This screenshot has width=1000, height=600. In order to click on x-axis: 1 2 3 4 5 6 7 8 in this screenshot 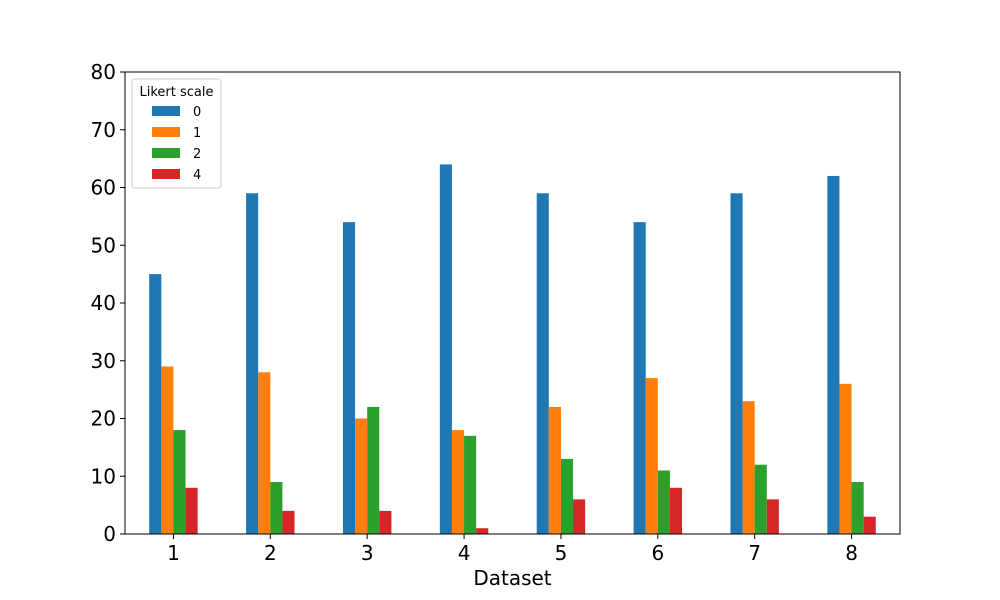, I will do `click(512, 549)`.